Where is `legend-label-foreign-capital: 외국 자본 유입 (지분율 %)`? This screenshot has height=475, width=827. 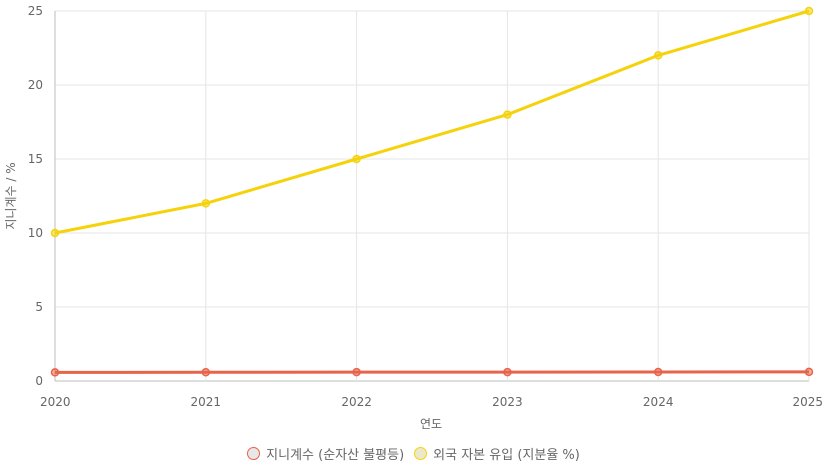 legend-label-foreign-capital: 외국 자본 유입 (지분율 %) is located at coordinates (506, 455).